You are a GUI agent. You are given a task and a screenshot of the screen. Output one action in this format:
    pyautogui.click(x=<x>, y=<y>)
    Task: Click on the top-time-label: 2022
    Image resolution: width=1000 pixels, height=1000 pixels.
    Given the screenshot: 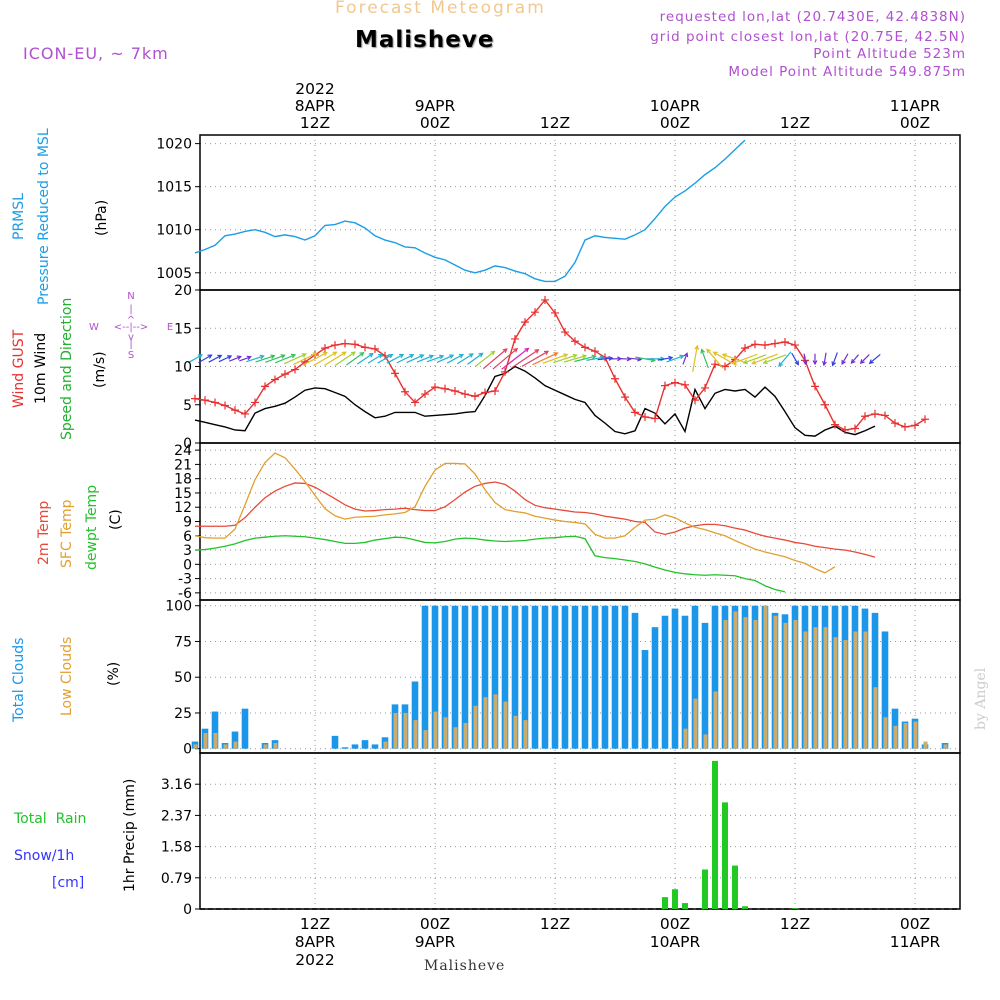 What is the action you would take?
    pyautogui.click(x=314, y=89)
    